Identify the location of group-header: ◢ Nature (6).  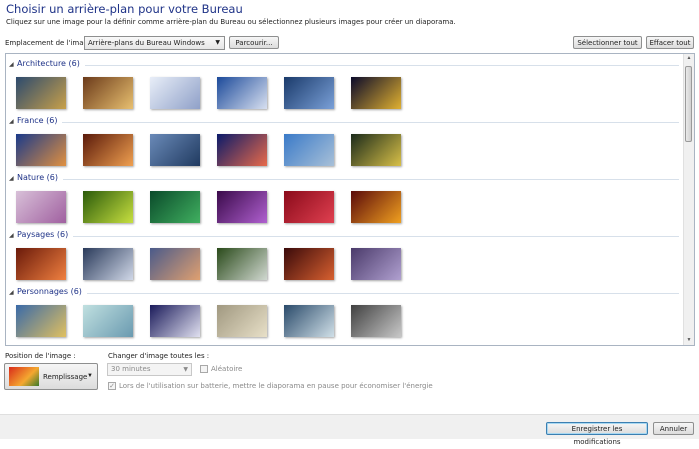
(346, 179).